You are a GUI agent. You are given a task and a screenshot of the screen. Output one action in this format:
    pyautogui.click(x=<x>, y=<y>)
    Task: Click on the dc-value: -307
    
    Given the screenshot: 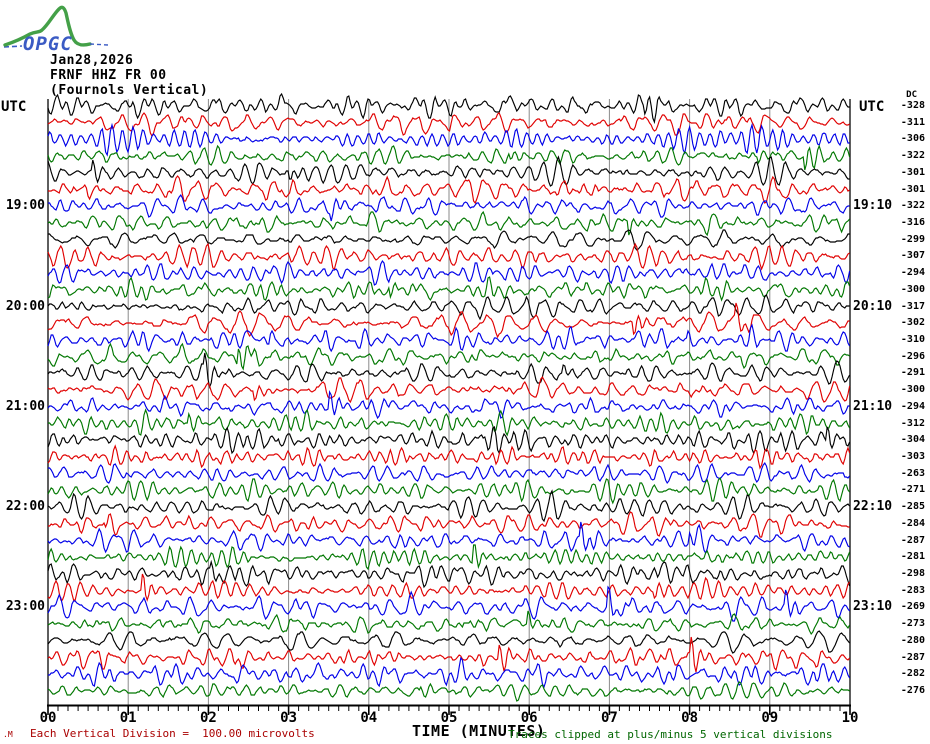 What is the action you would take?
    pyautogui.click(x=912, y=256)
    